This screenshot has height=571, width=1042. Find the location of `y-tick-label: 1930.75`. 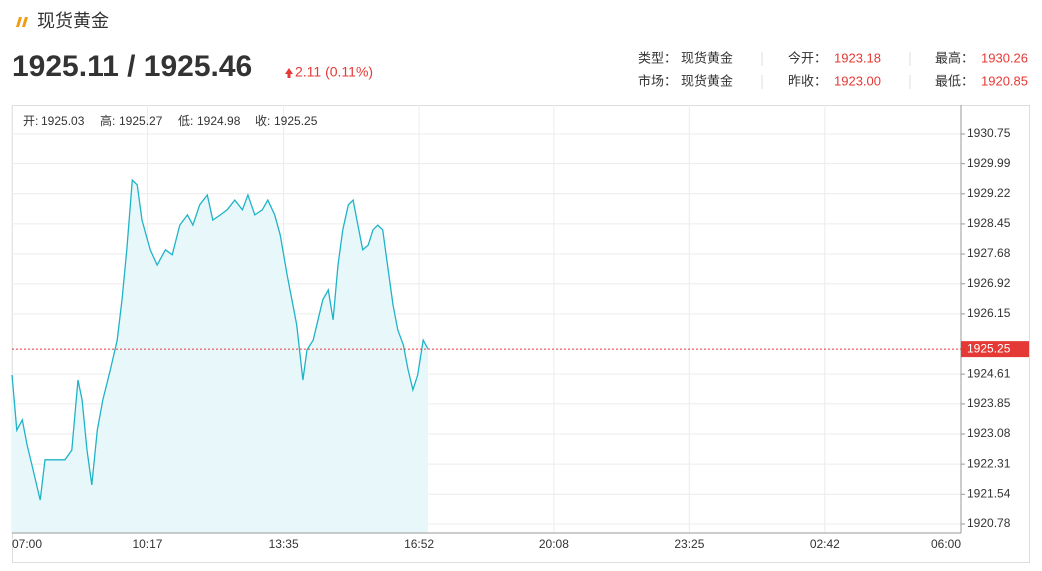

y-tick-label: 1930.75 is located at coordinates (989, 133).